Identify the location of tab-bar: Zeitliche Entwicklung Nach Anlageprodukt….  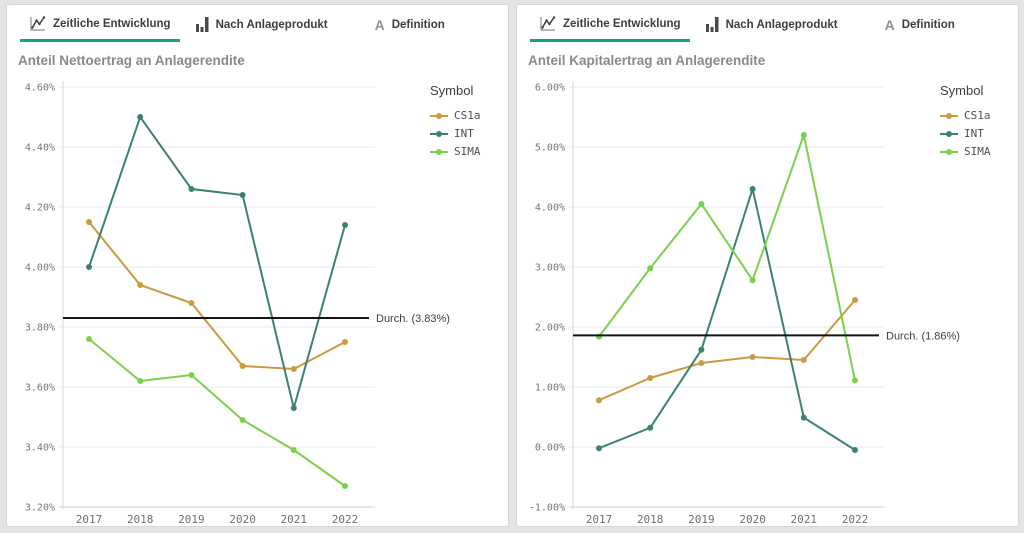
(257, 23).